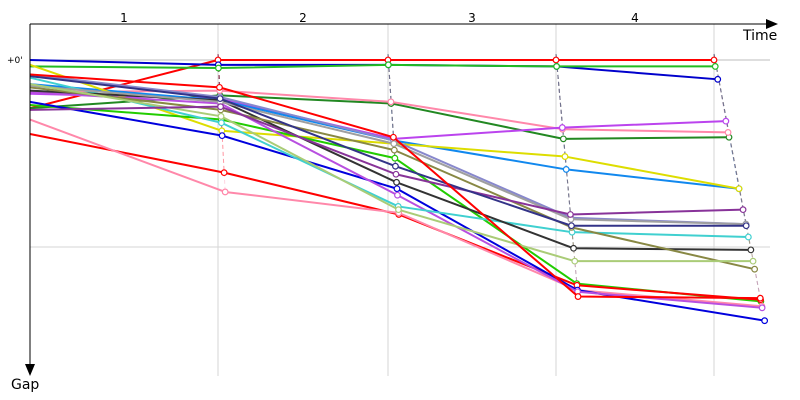 This screenshot has width=800, height=400. Describe the element at coordinates (759, 36) in the screenshot. I see `x-axis-title: Time` at that location.